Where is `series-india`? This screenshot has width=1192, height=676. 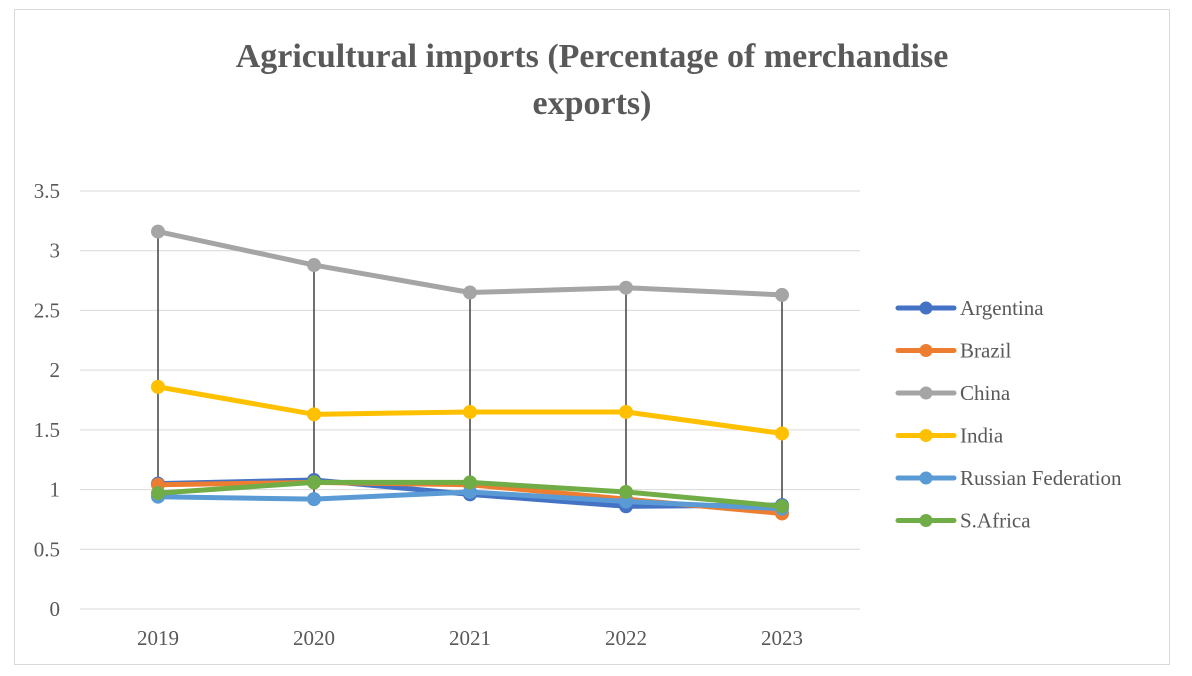
series-india is located at coordinates (470, 410).